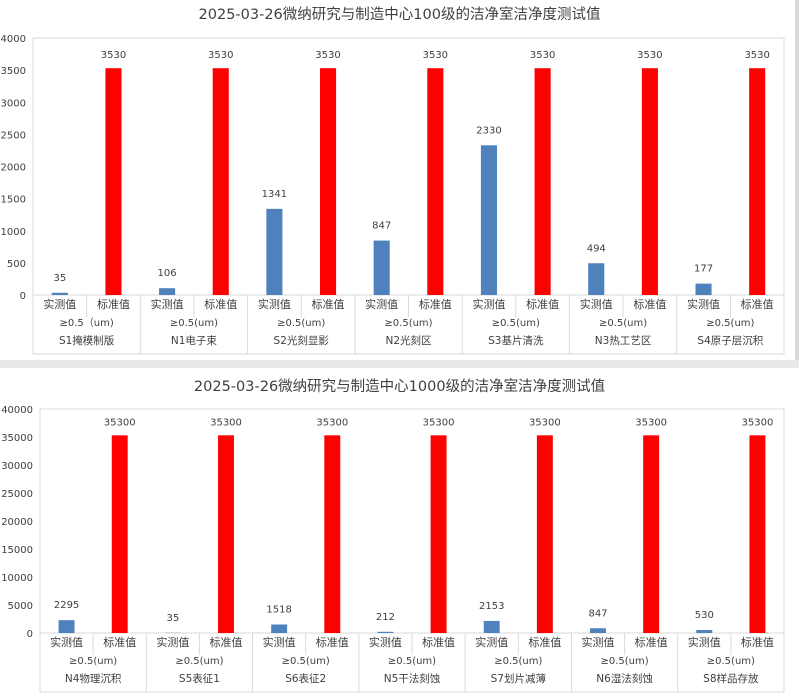 Image resolution: width=799 pixels, height=693 pixels. What do you see at coordinates (412, 678) in the screenshot?
I see `room-label: N5干法刻蚀` at bounding box center [412, 678].